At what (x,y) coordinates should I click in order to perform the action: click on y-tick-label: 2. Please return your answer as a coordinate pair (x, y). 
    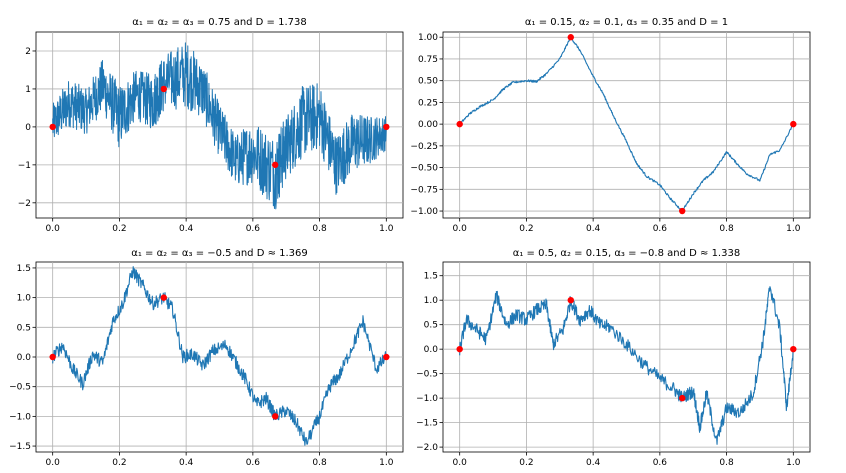
    Looking at the image, I should click on (28, 52).